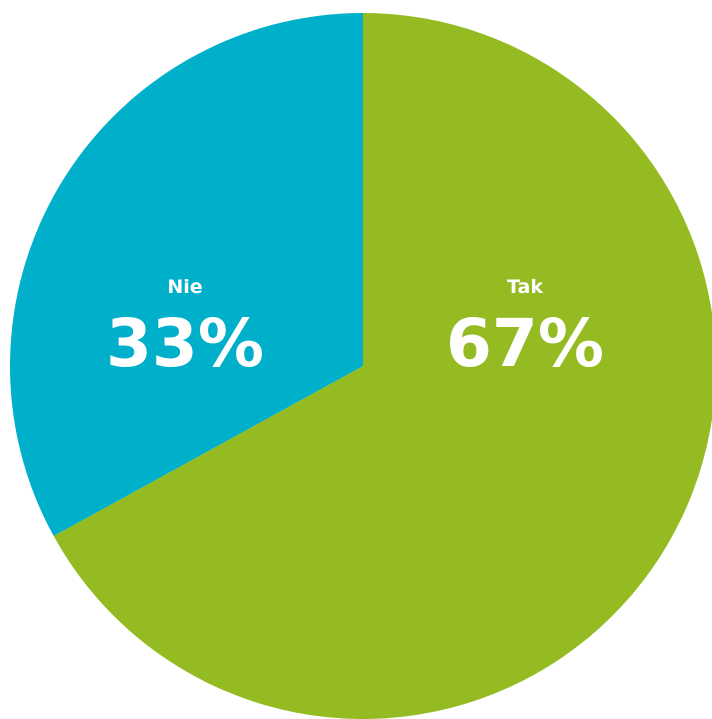 This screenshot has height=719, width=712. I want to click on slice-label-nie: Nie 33%, so click(185, 329).